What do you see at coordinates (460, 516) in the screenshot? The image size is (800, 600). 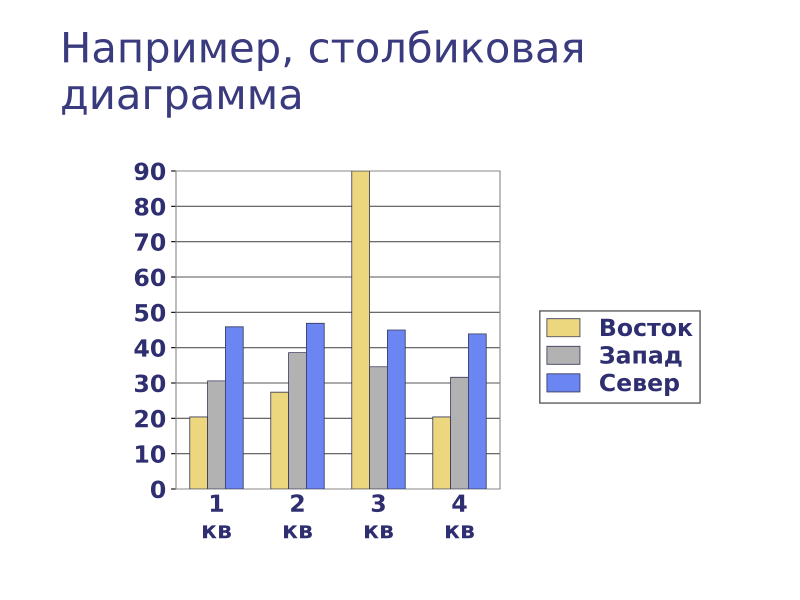 I see `x-tick-label: 4 кв` at bounding box center [460, 516].